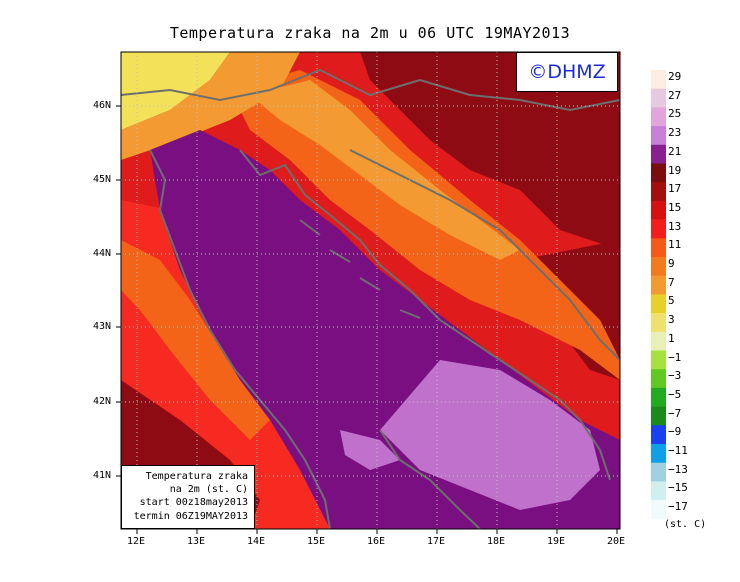  Describe the element at coordinates (136, 541) in the screenshot. I see `x-tick-label: 12E` at that location.